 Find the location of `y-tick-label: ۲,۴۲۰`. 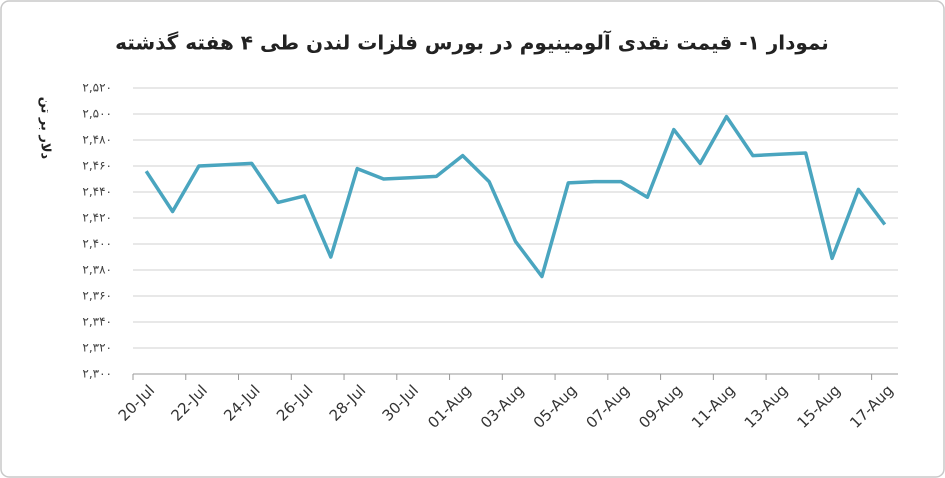

y-tick-label: ۲,۴۲۰ is located at coordinates (97, 218).